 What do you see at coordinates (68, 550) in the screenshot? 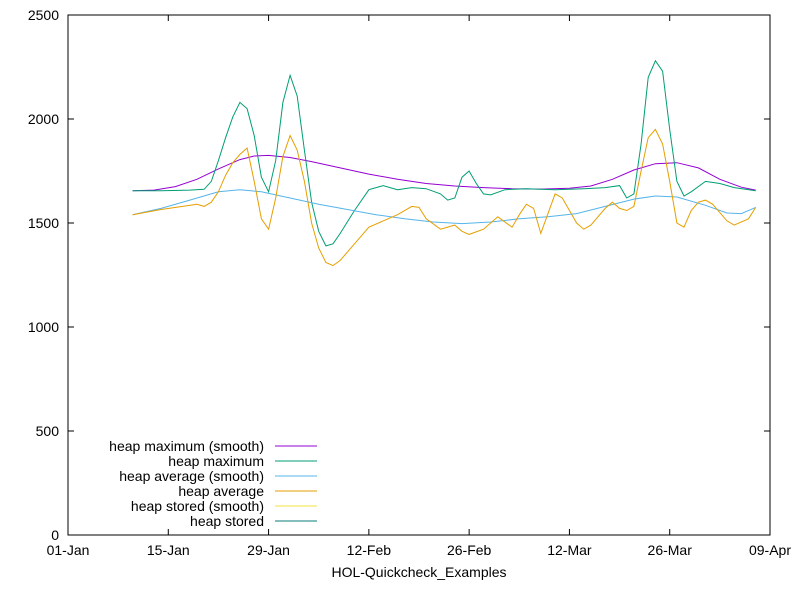
I see `x-tick-label: 01-Jan` at bounding box center [68, 550].